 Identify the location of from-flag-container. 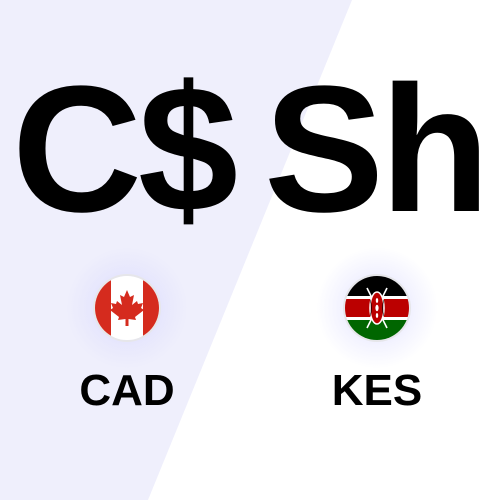
(127, 308).